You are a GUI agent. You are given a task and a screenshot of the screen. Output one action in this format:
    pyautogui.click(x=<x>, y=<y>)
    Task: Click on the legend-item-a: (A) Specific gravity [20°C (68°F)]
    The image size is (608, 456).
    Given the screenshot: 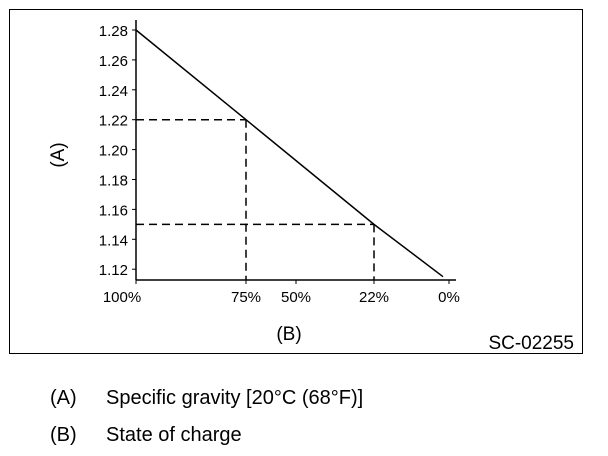 What is the action you would take?
    pyautogui.click(x=206, y=398)
    